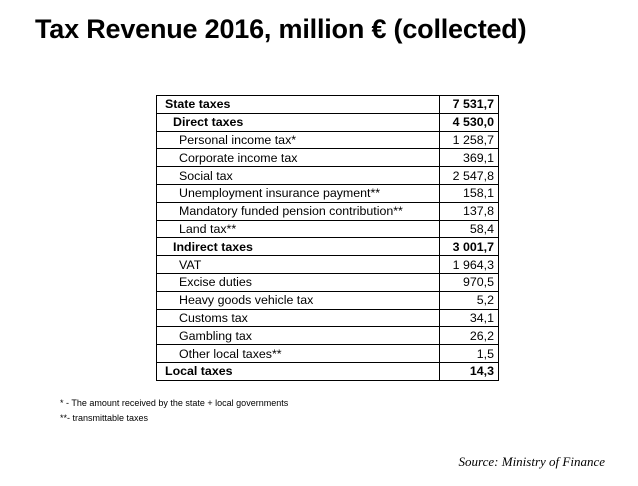  I want to click on row-label: Personal income tax*, so click(298, 140).